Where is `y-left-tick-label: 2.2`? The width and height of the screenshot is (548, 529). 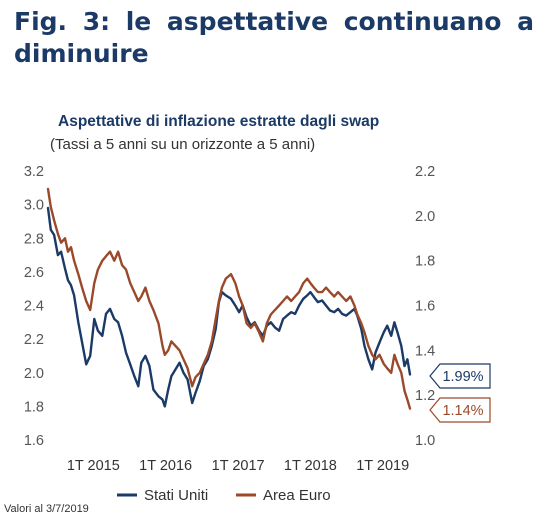 y-left-tick-label: 2.2 is located at coordinates (34, 340).